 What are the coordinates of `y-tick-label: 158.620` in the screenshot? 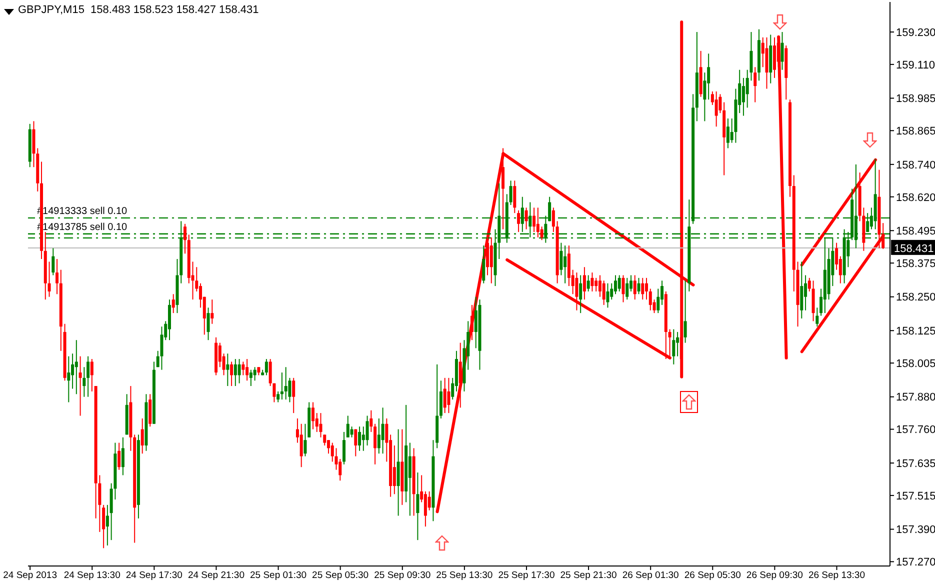 It's located at (915, 198).